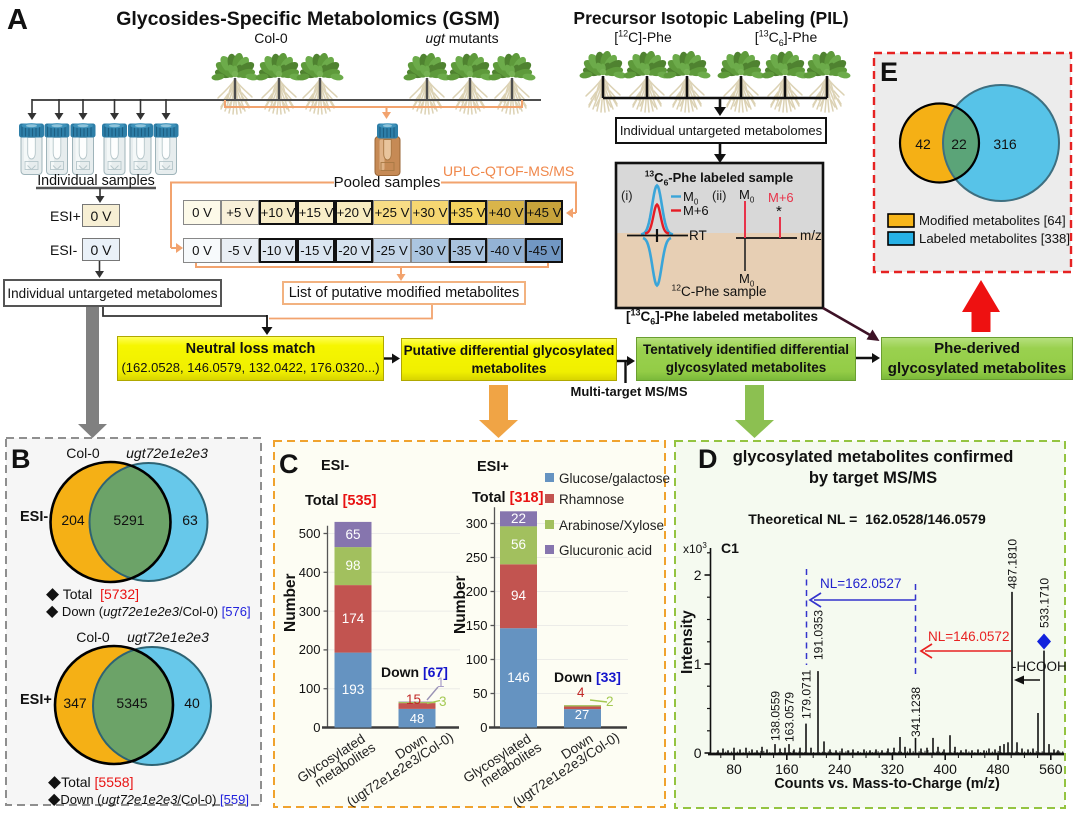 This screenshot has width=1080, height=827. I want to click on svg-text: 533.1710, so click(1045, 603).